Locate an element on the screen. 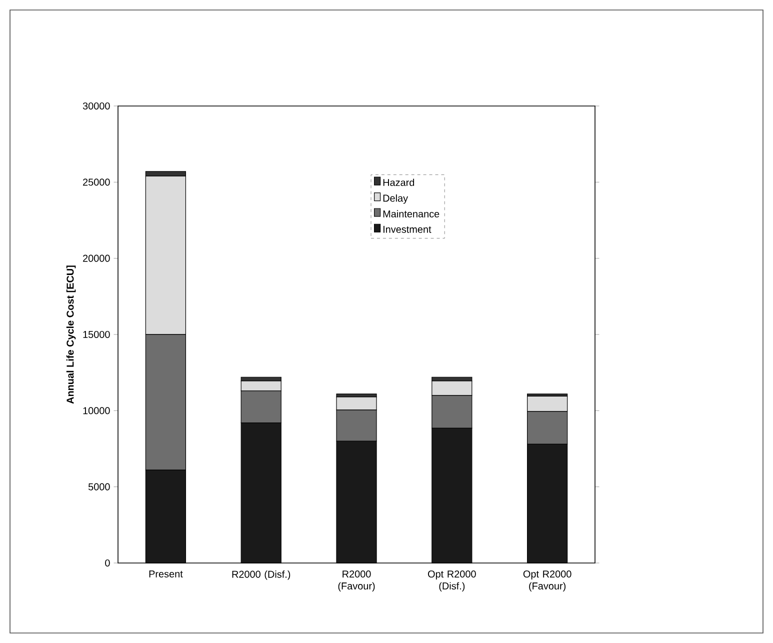 This screenshot has width=773, height=643. y-tick-label: 5000 is located at coordinates (99, 486).